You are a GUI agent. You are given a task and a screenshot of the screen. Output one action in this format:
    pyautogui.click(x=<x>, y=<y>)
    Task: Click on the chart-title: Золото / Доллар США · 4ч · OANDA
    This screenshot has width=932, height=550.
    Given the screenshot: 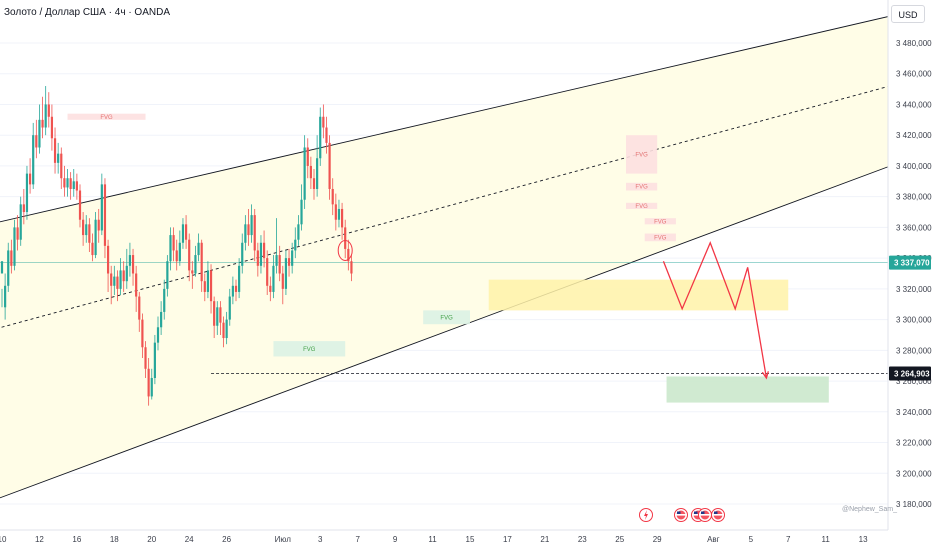 What is the action you would take?
    pyautogui.click(x=87, y=12)
    